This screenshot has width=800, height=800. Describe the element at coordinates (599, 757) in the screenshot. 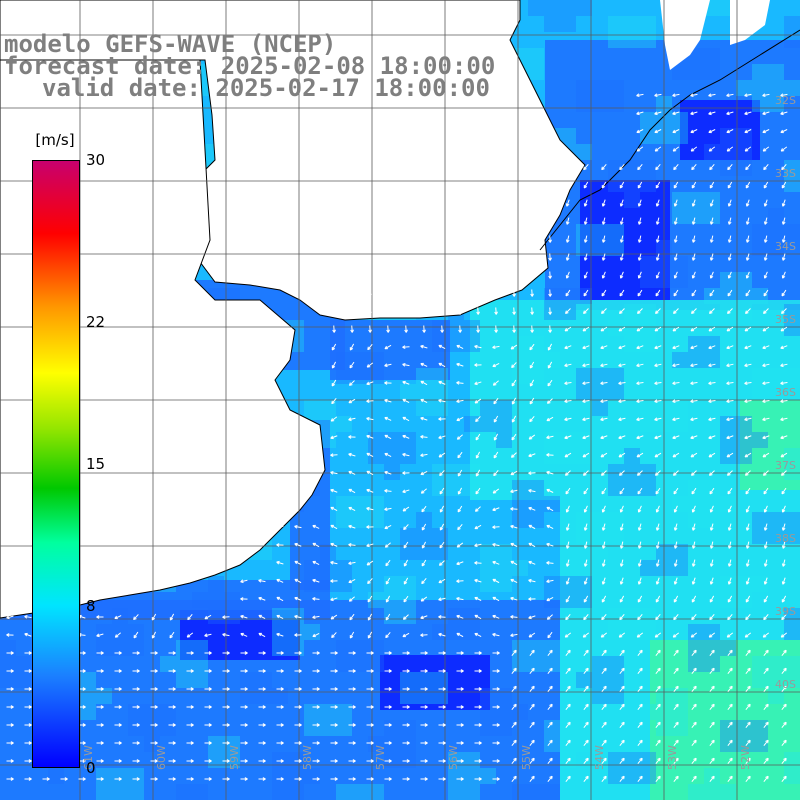

I see `longitude-label: 54W` at that location.